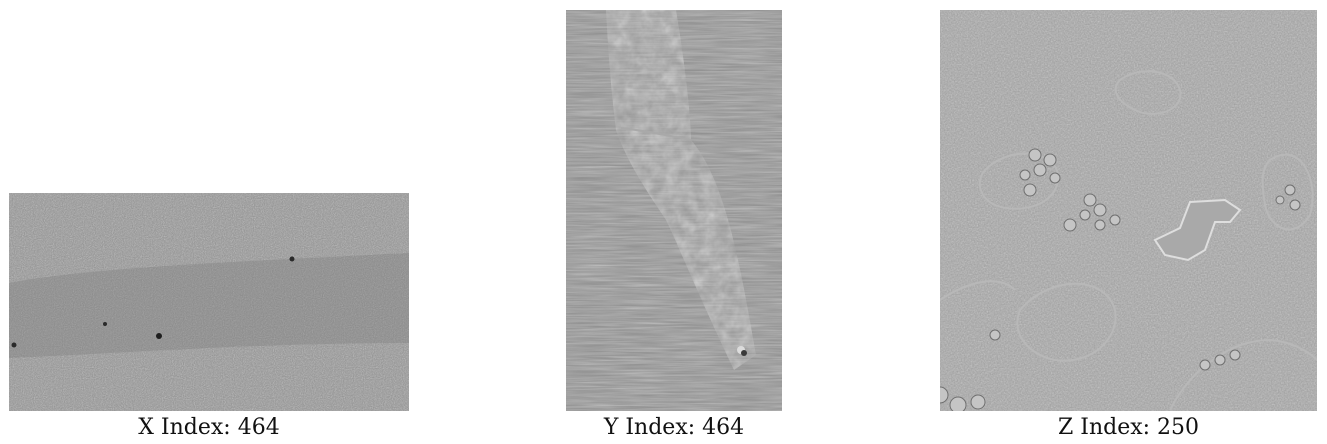 This screenshot has height=444, width=1327. Describe the element at coordinates (1128, 427) in the screenshot. I see `z-index-caption: Z Index: 250` at that location.